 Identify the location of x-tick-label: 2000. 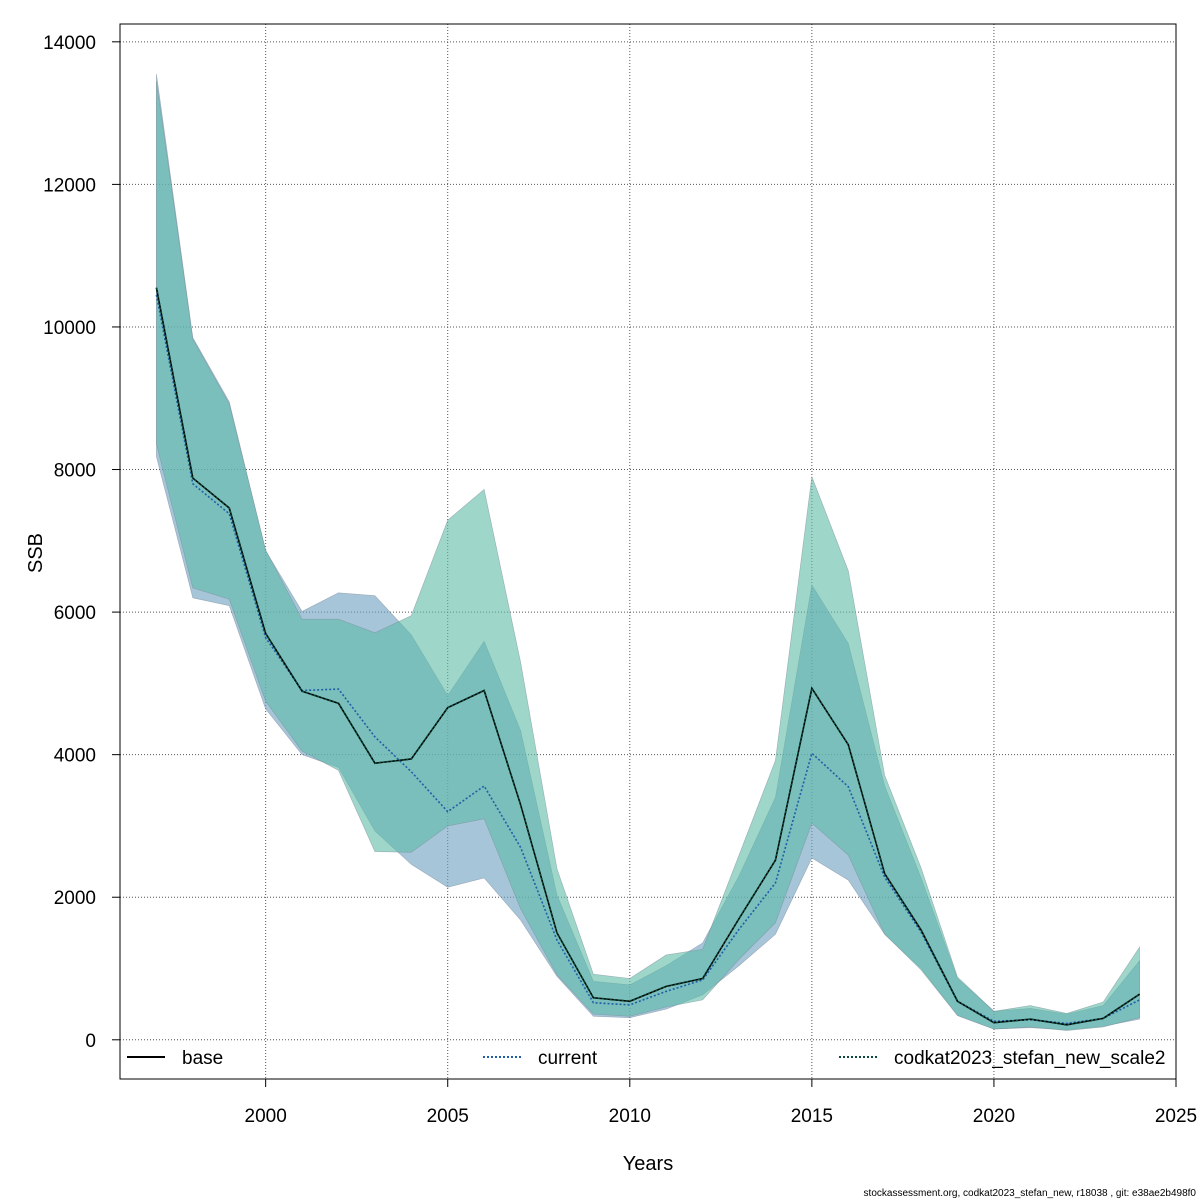
(266, 1116).